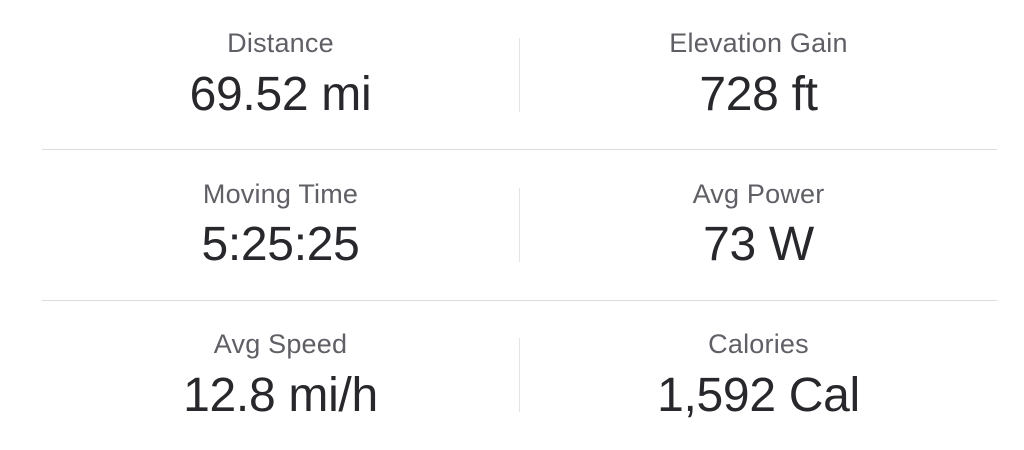 The width and height of the screenshot is (1024, 450). Describe the element at coordinates (758, 245) in the screenshot. I see `stat-avg-power-value: 73 W` at that location.